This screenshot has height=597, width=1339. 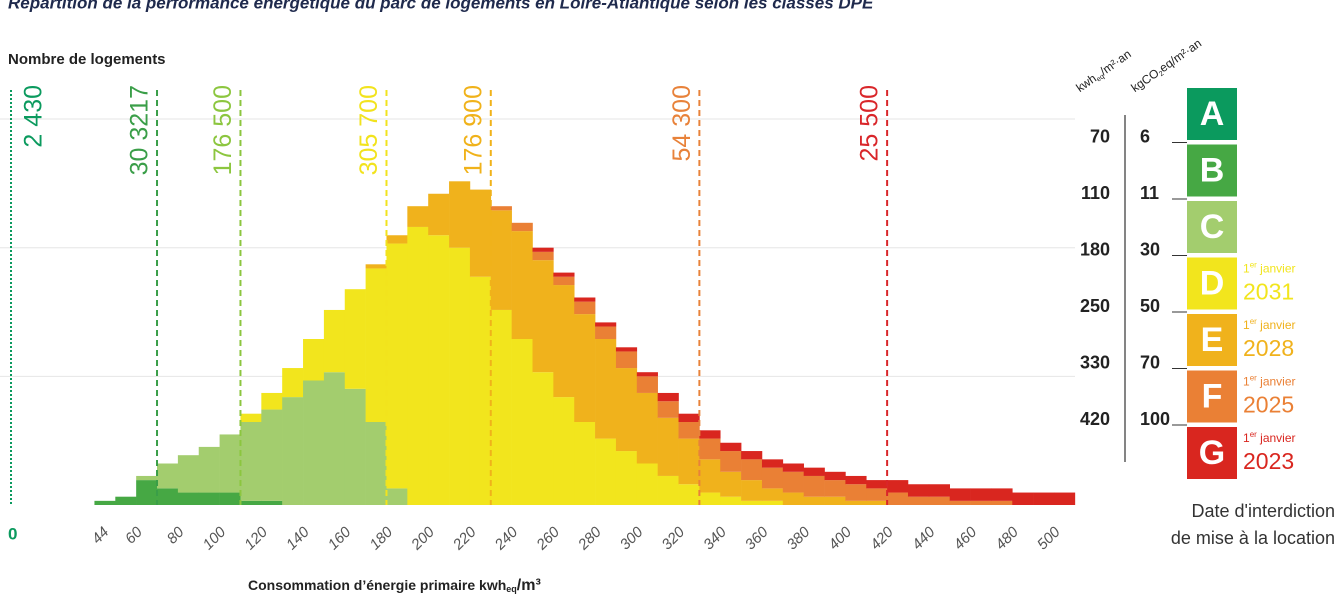 I want to click on text-part: /m³, so click(x=529, y=585).